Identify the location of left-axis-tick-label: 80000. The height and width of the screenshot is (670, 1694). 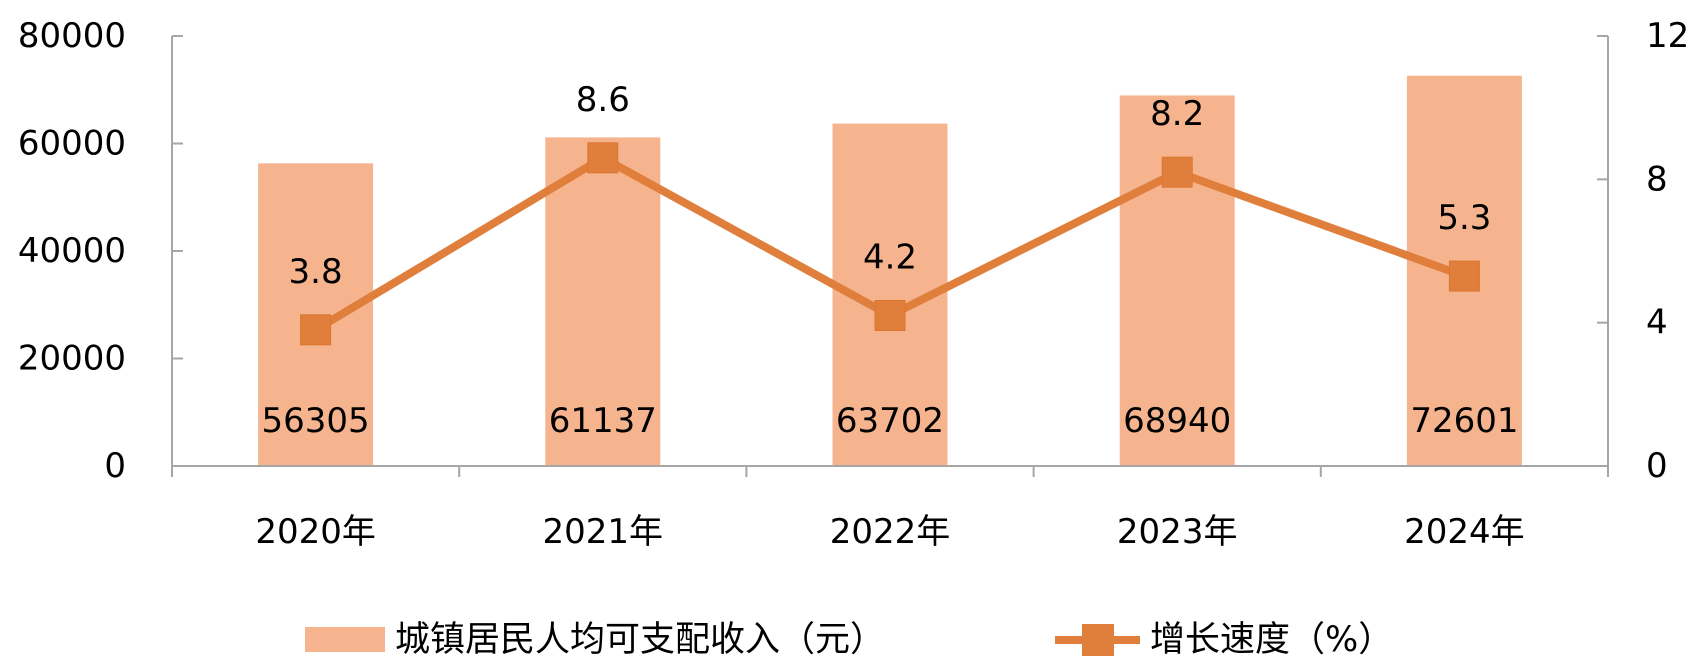
(72, 36).